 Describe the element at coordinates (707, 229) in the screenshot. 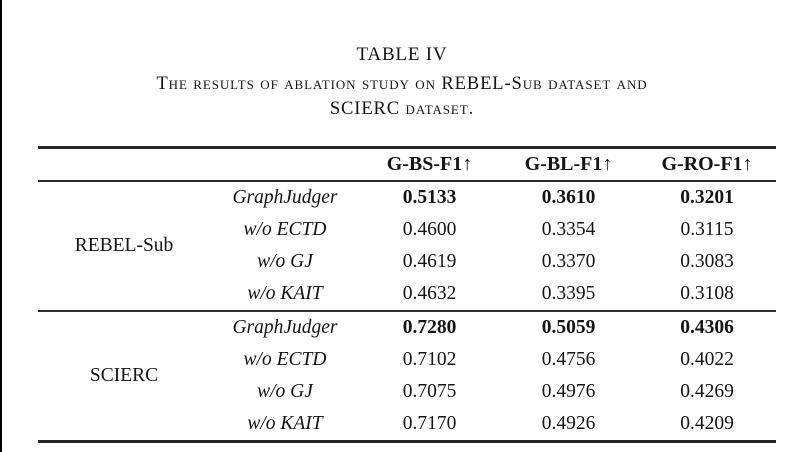

I see `metric-value: 0.3115` at that location.